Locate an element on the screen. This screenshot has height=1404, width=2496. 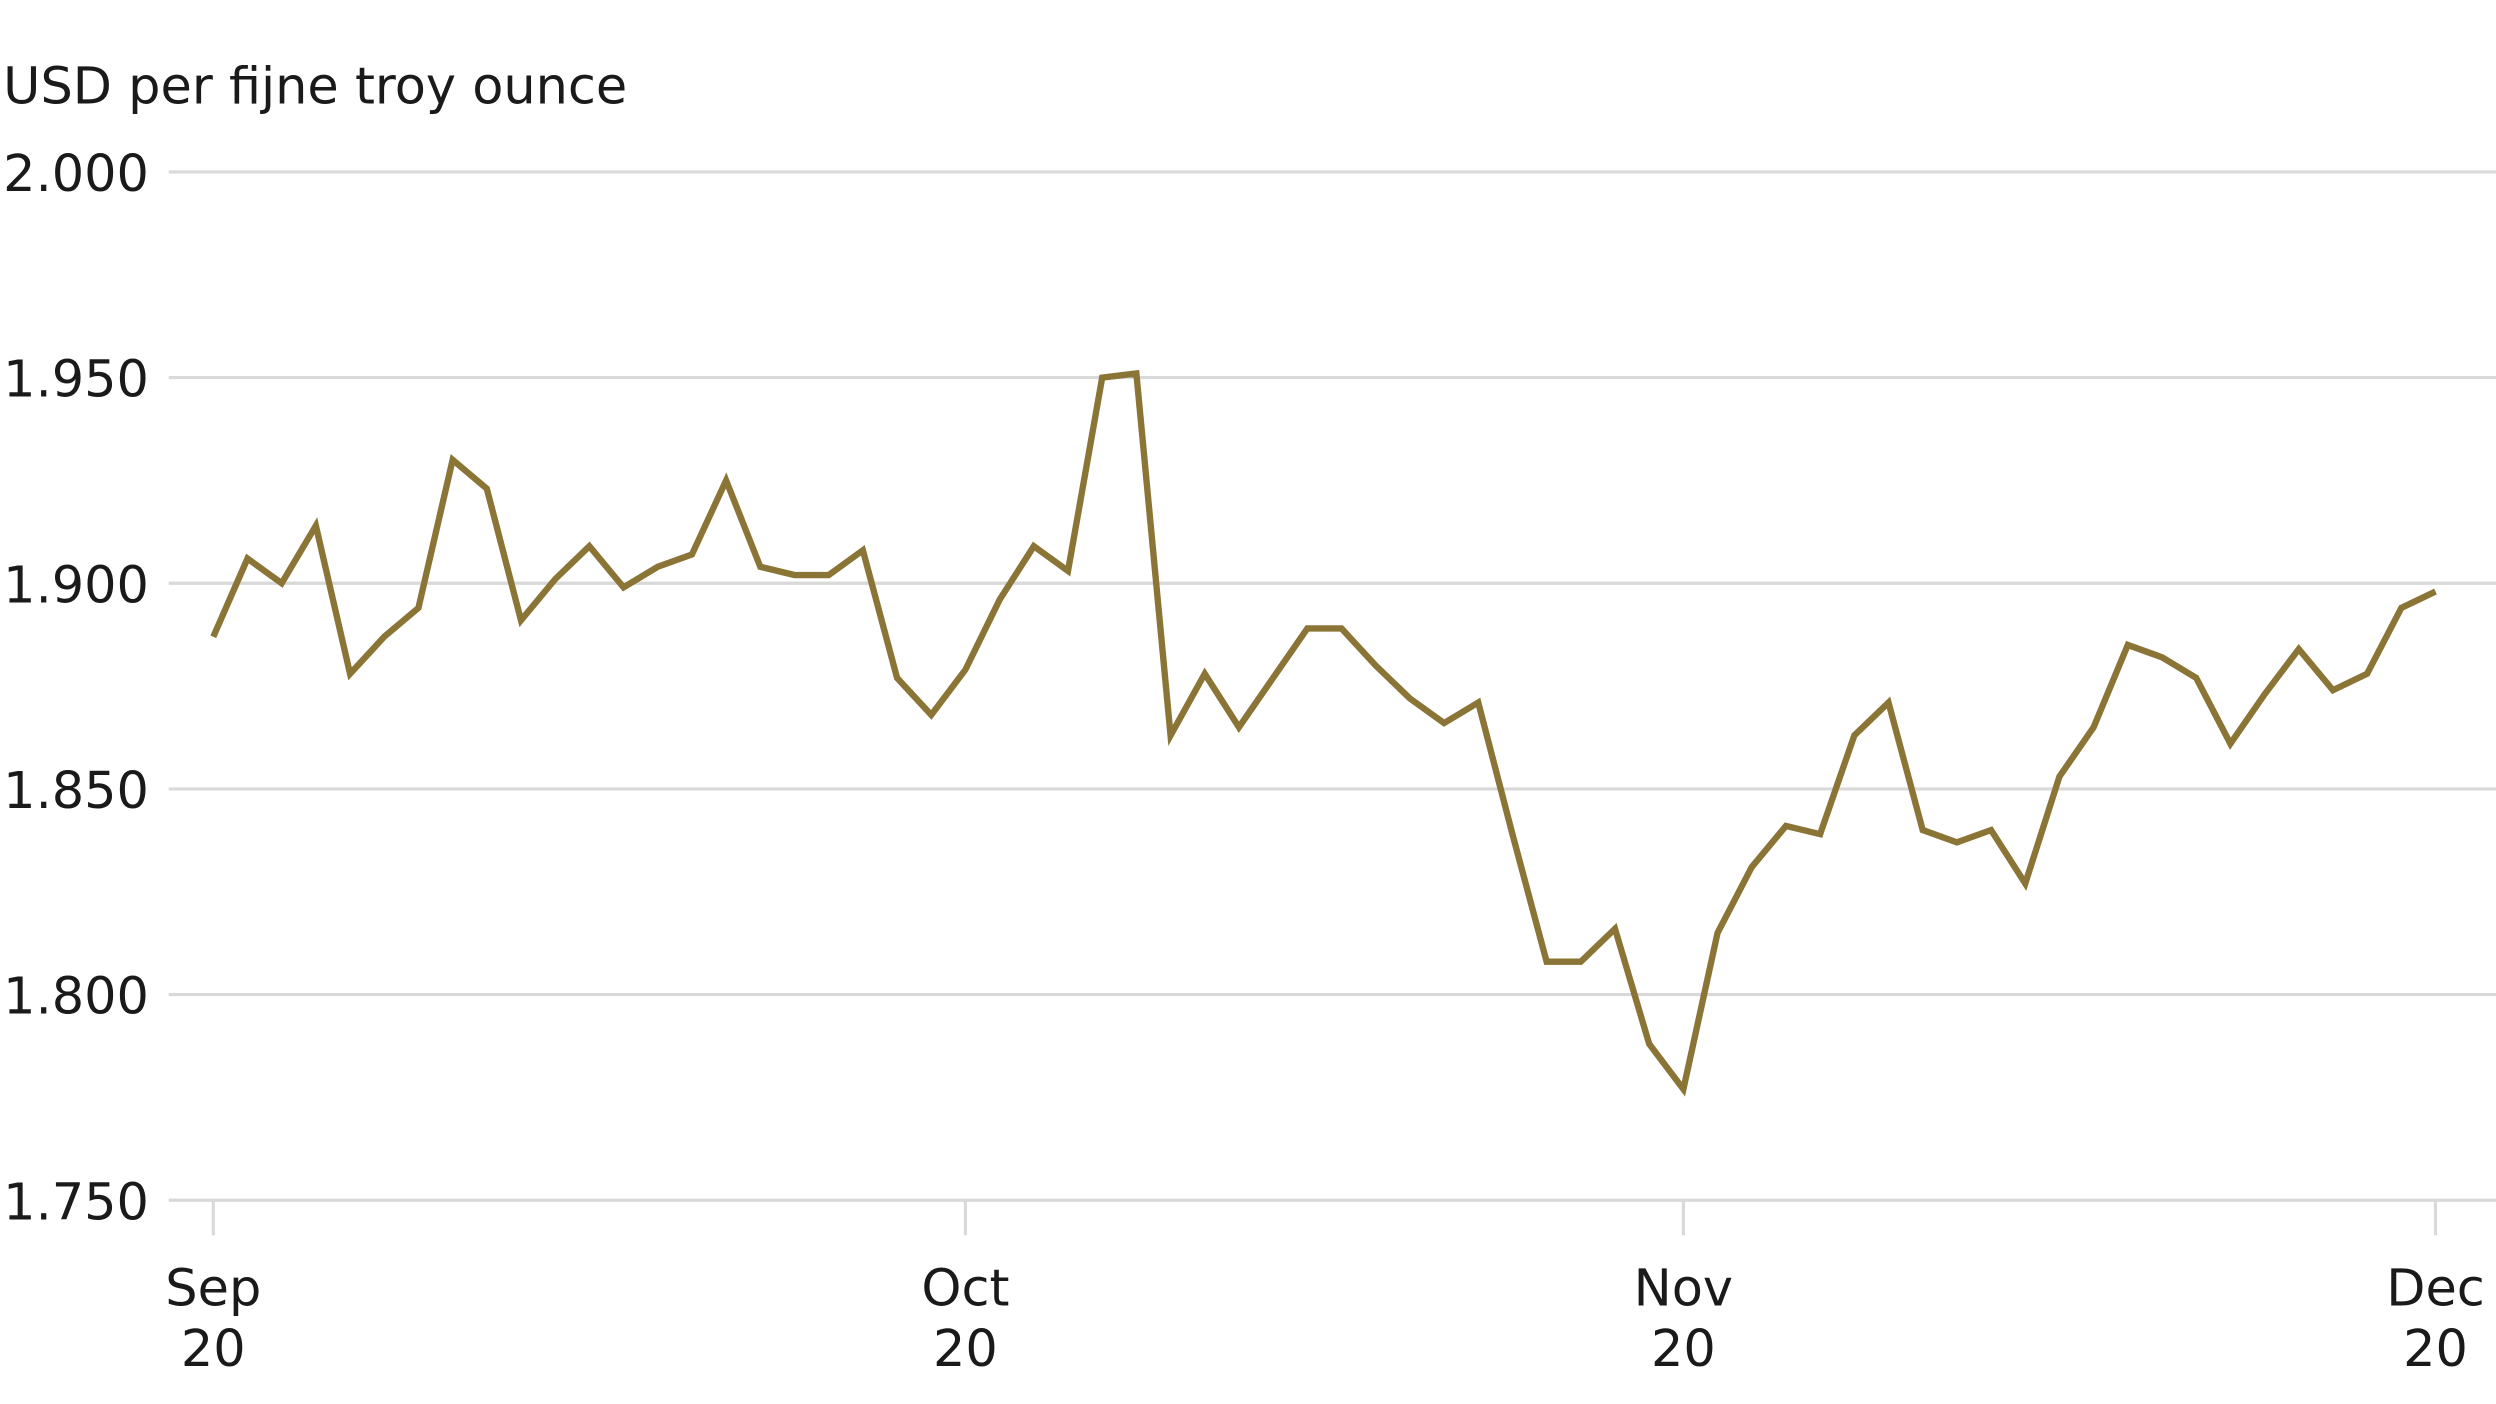
y-tick-label: 1.750 is located at coordinates (76, 1202).